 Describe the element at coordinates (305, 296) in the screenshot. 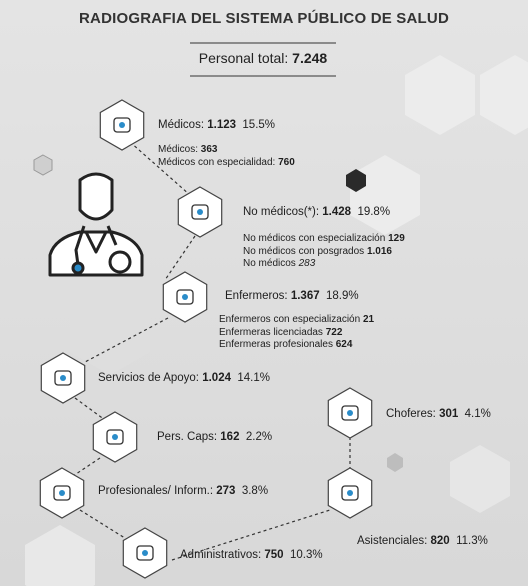

I see `node-count: 1.367` at that location.